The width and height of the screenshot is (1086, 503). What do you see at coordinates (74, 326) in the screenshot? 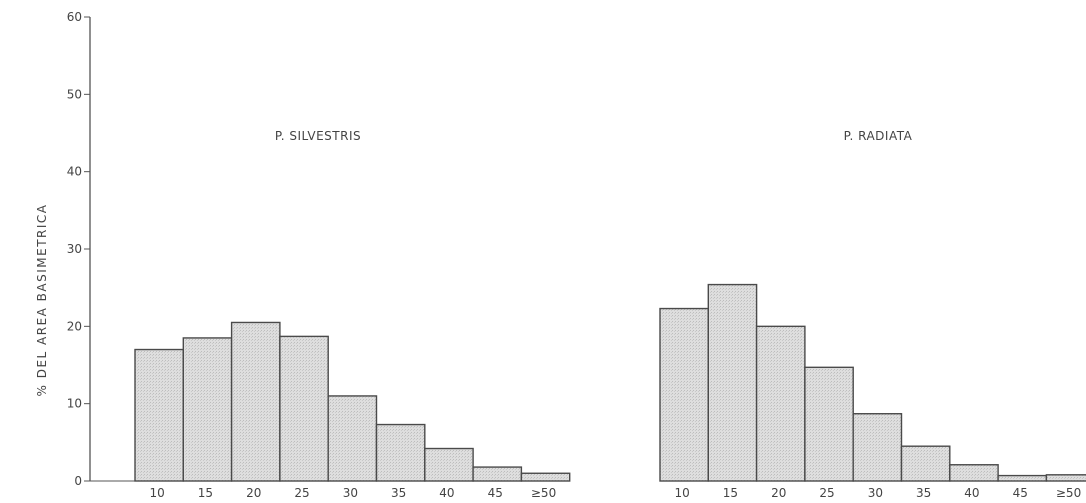
I see `y-tick-label: 20` at bounding box center [74, 326].